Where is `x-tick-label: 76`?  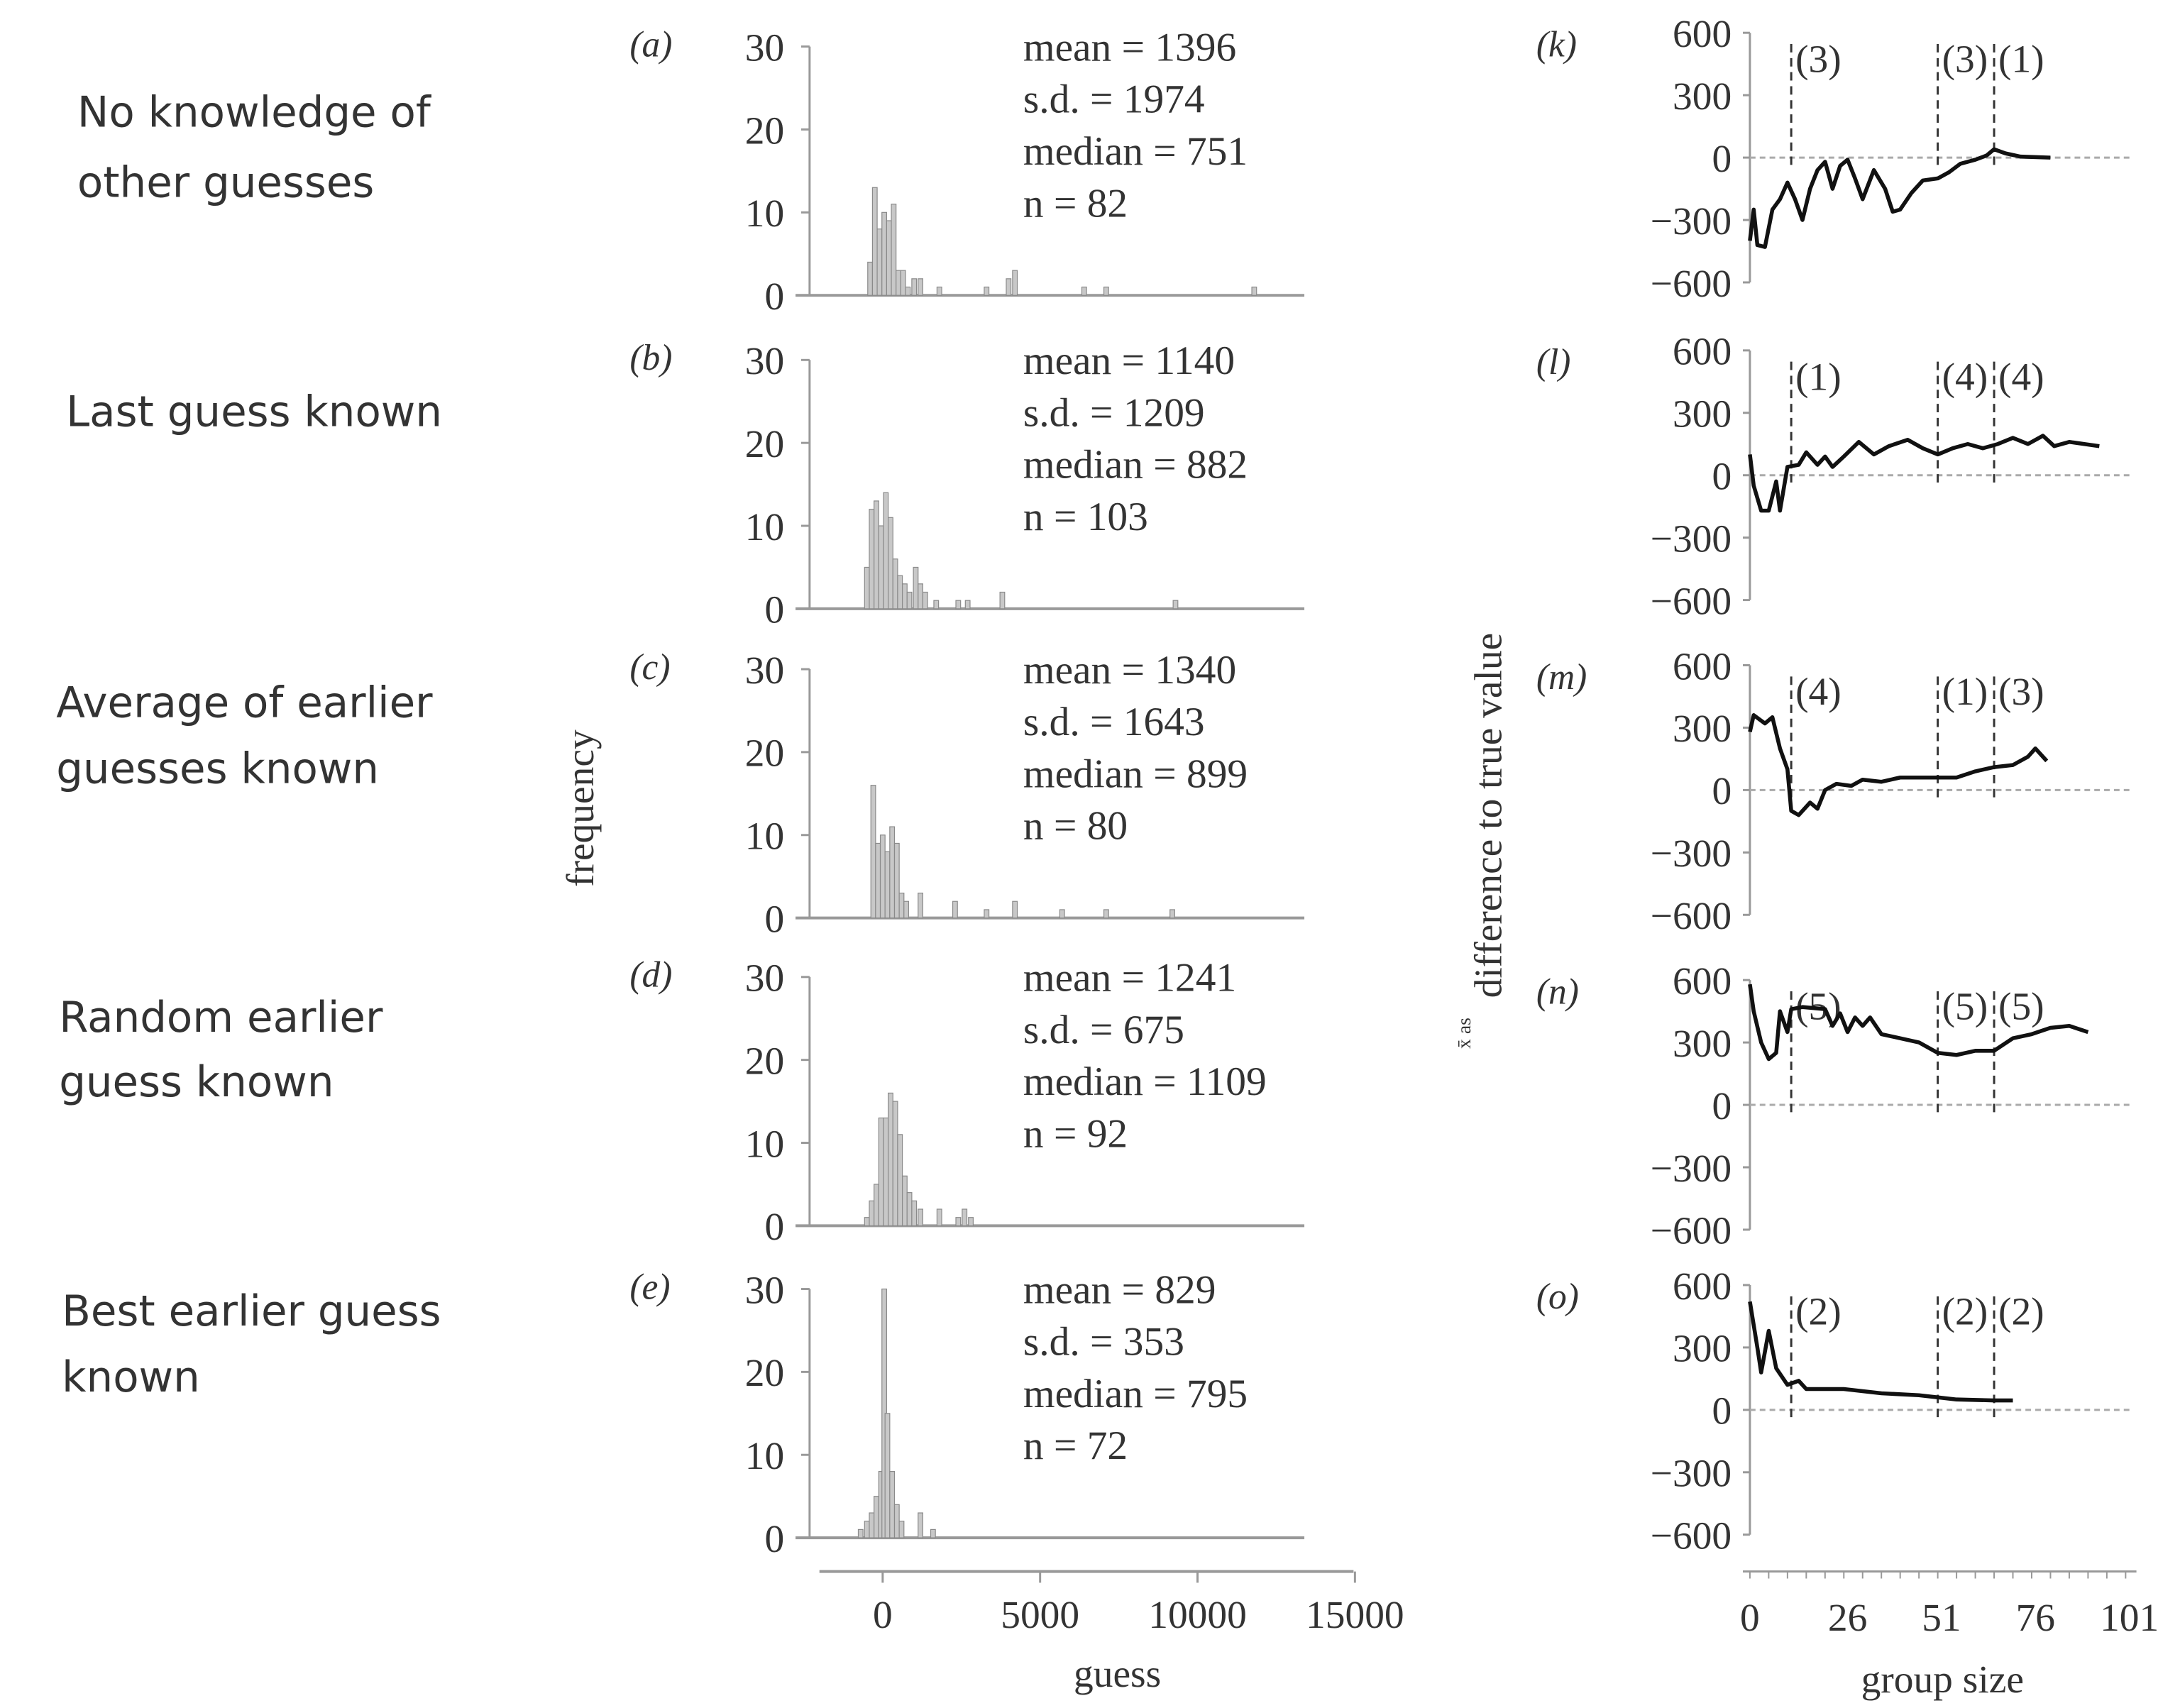 x-tick-label: 76 is located at coordinates (2035, 1617).